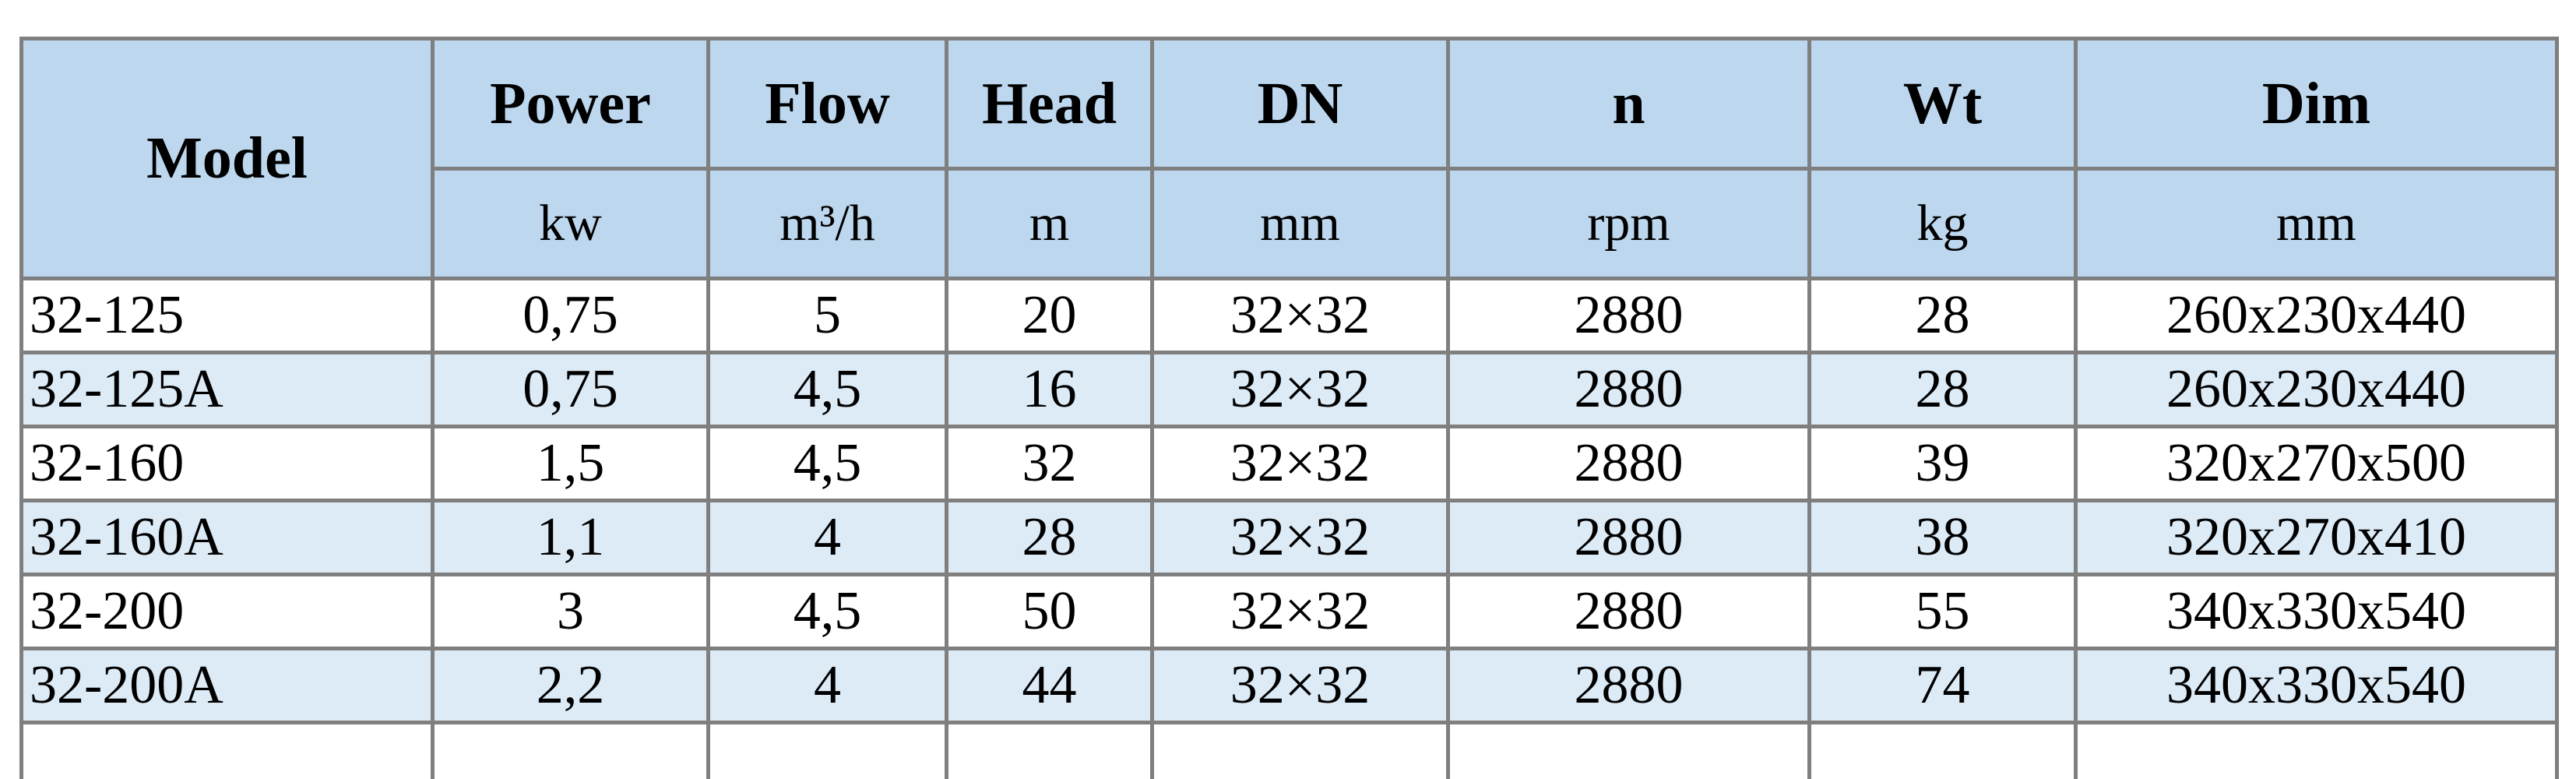  Describe the element at coordinates (227, 464) in the screenshot. I see `cell-model: 32-160` at that location.